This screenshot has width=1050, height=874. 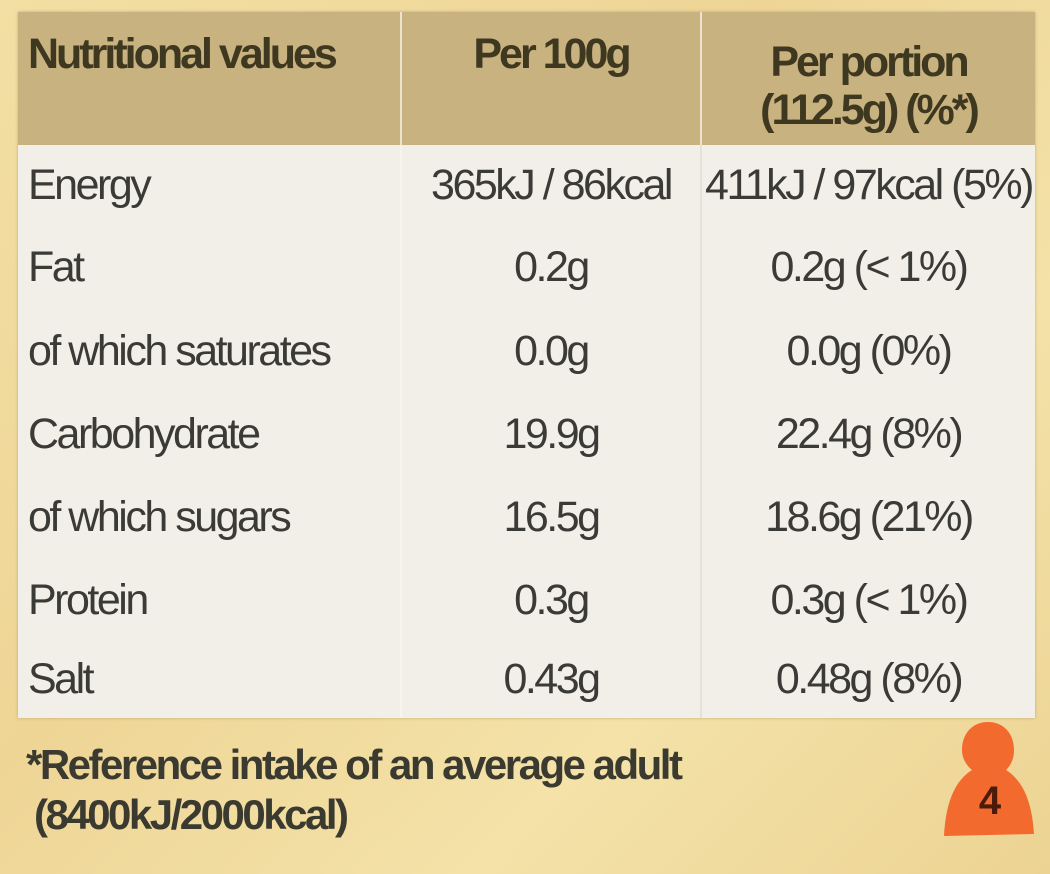 What do you see at coordinates (867, 185) in the screenshot?
I see `row-per-portion: 411kJ / 97kcal (5%)` at bounding box center [867, 185].